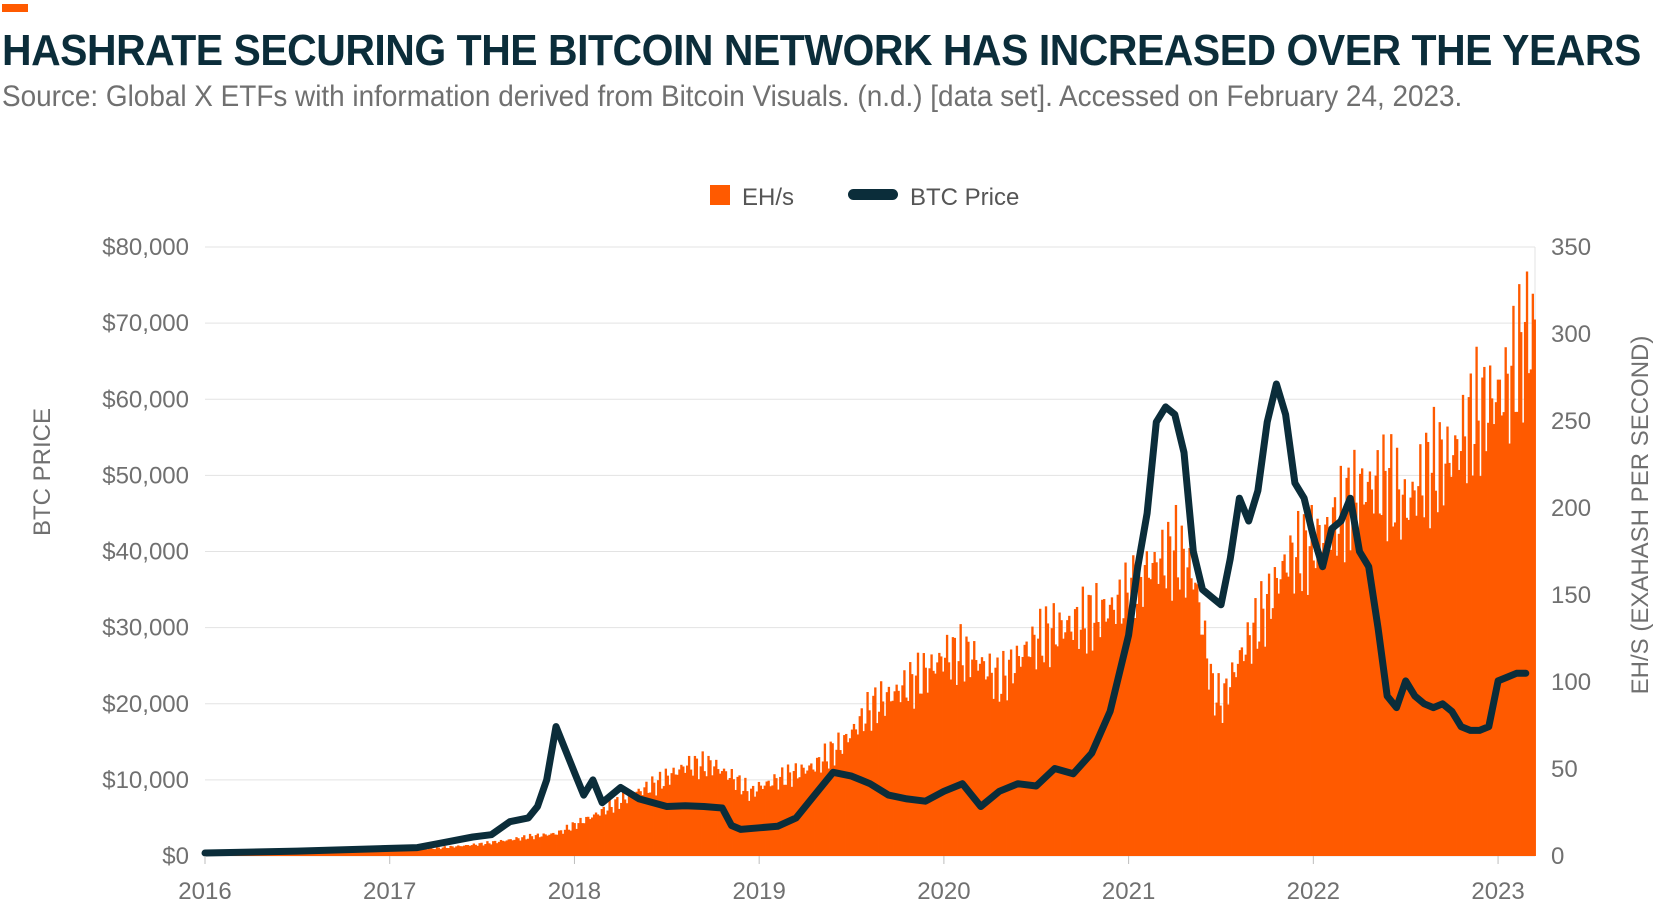  I want to click on left-tick-label: $80,000, so click(145, 247).